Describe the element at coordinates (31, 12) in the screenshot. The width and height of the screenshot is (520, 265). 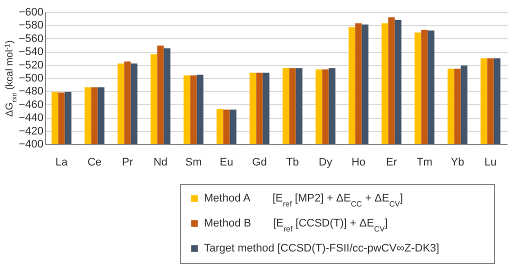
I see `y-tick-label: −600` at that location.